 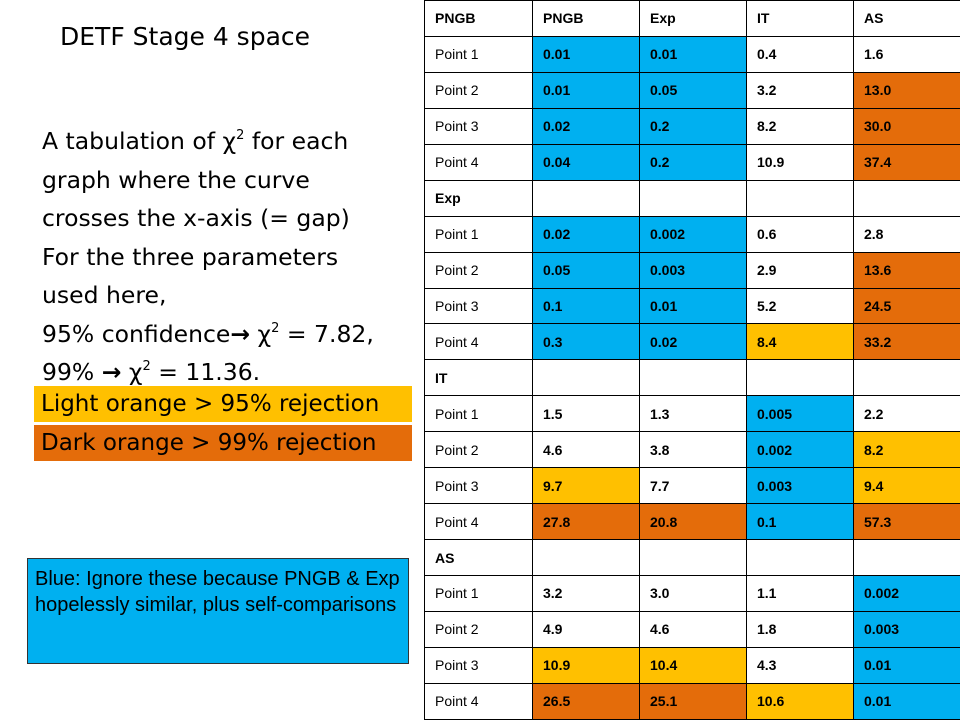 I want to click on value-cell: 9.7, so click(x=586, y=486).